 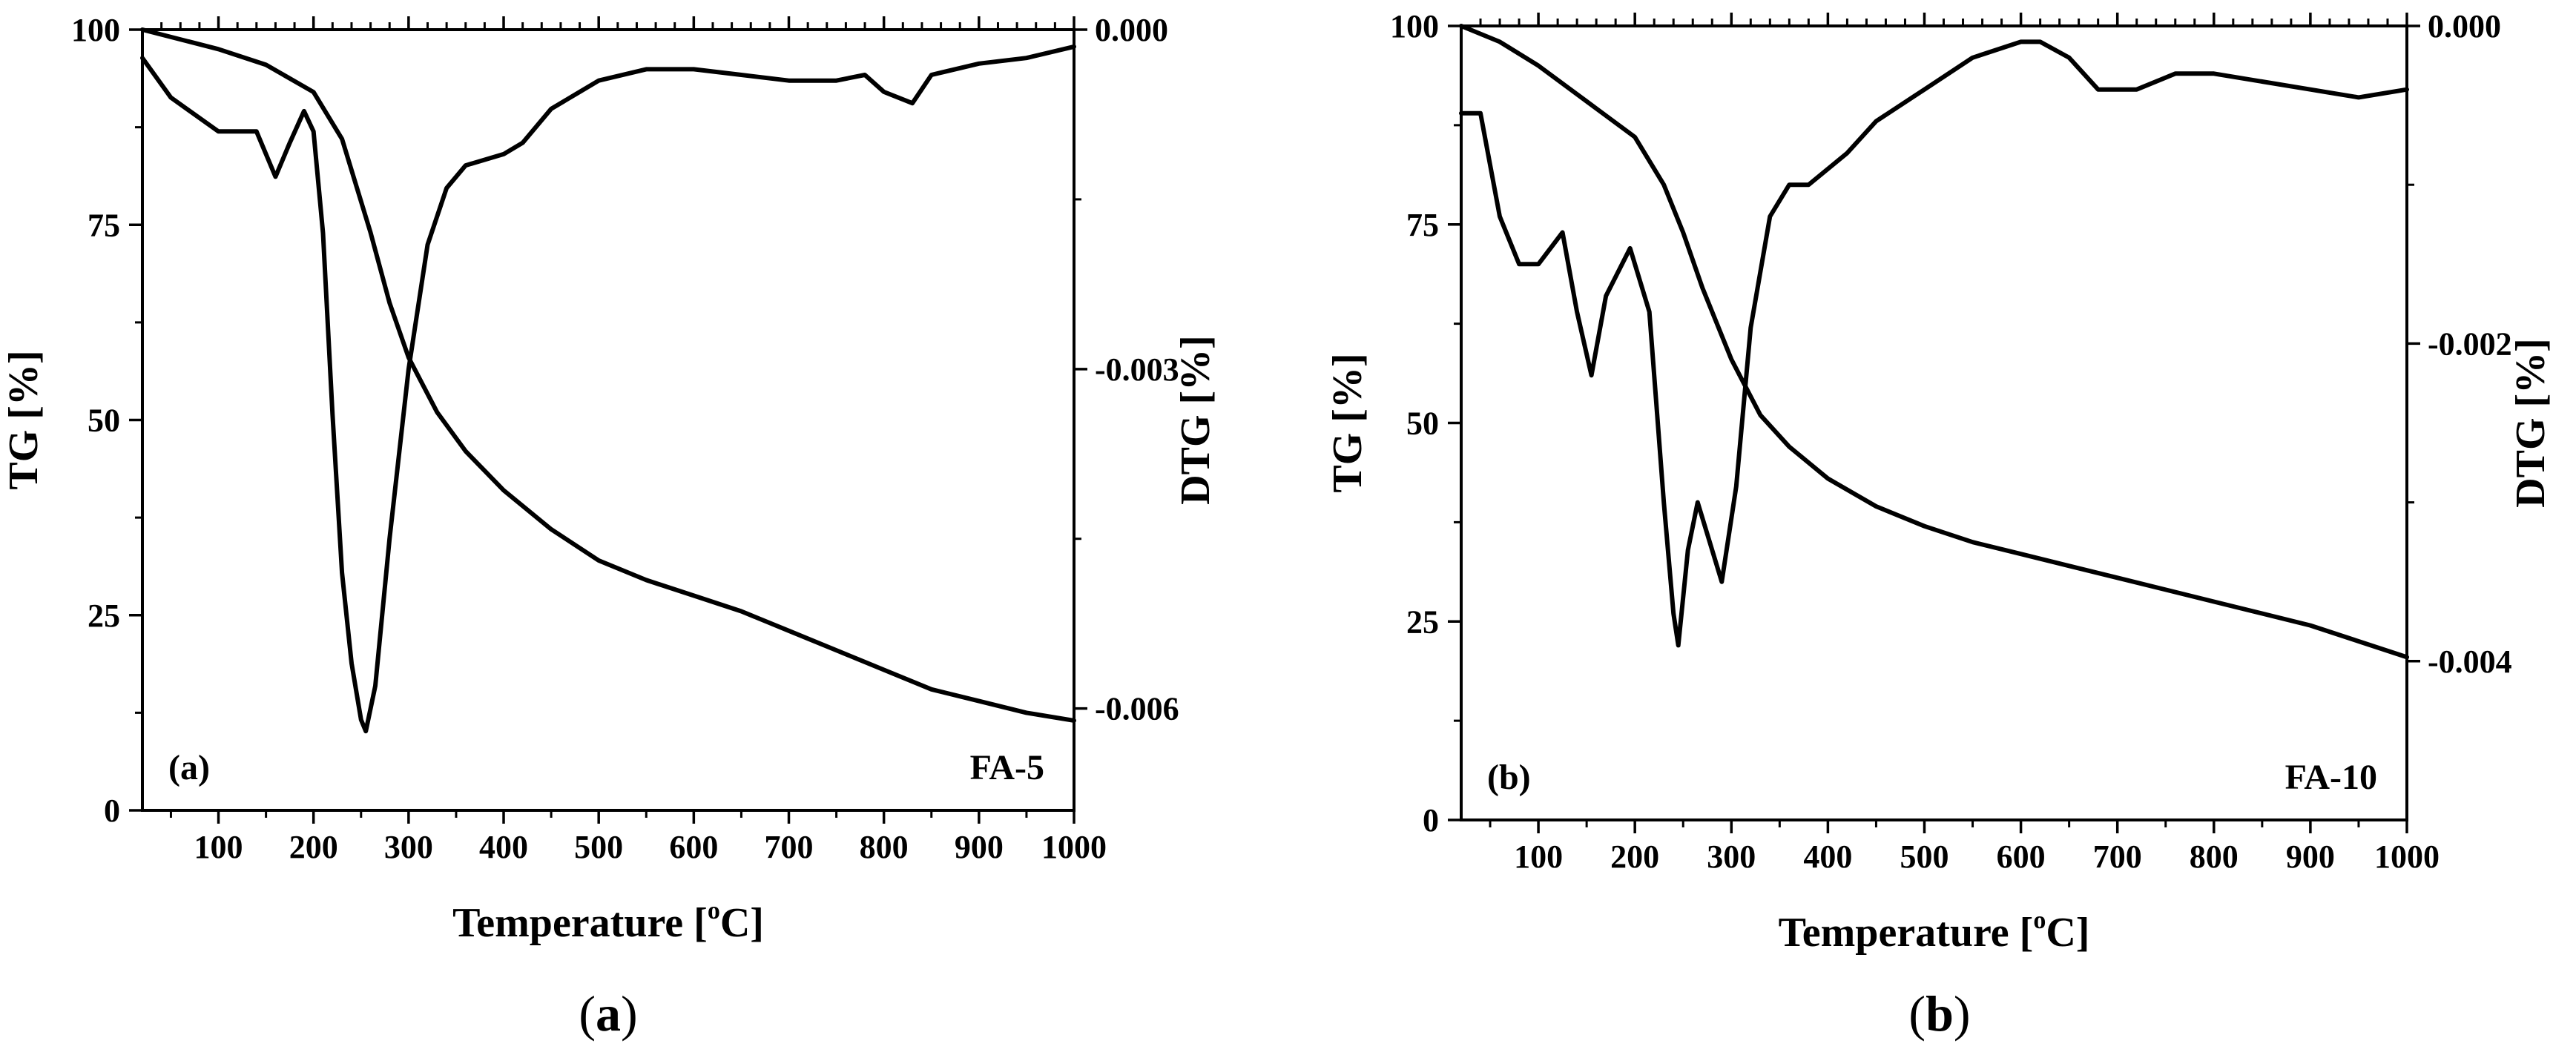 I want to click on panel-caption: (a), so click(x=608, y=1014).